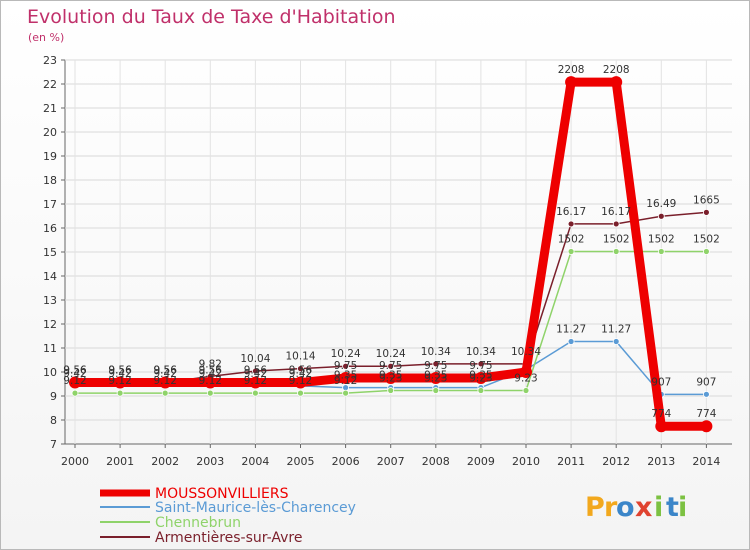  What do you see at coordinates (661, 461) in the screenshot?
I see `x-tick-label: 2013` at bounding box center [661, 461].